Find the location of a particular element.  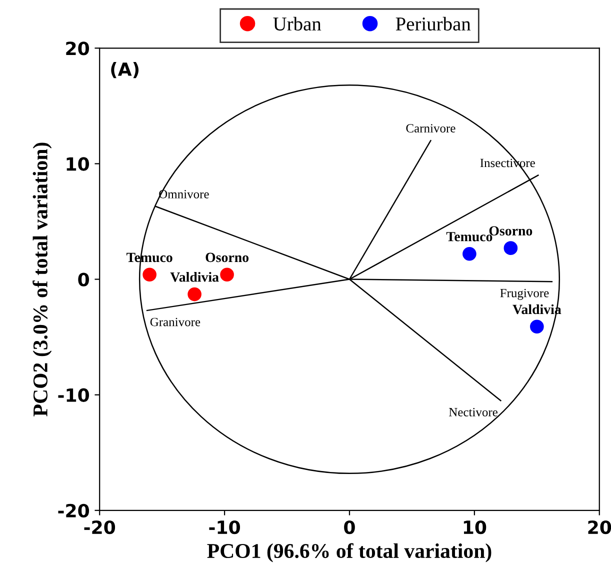

series-label: Granivore is located at coordinates (175, 322).